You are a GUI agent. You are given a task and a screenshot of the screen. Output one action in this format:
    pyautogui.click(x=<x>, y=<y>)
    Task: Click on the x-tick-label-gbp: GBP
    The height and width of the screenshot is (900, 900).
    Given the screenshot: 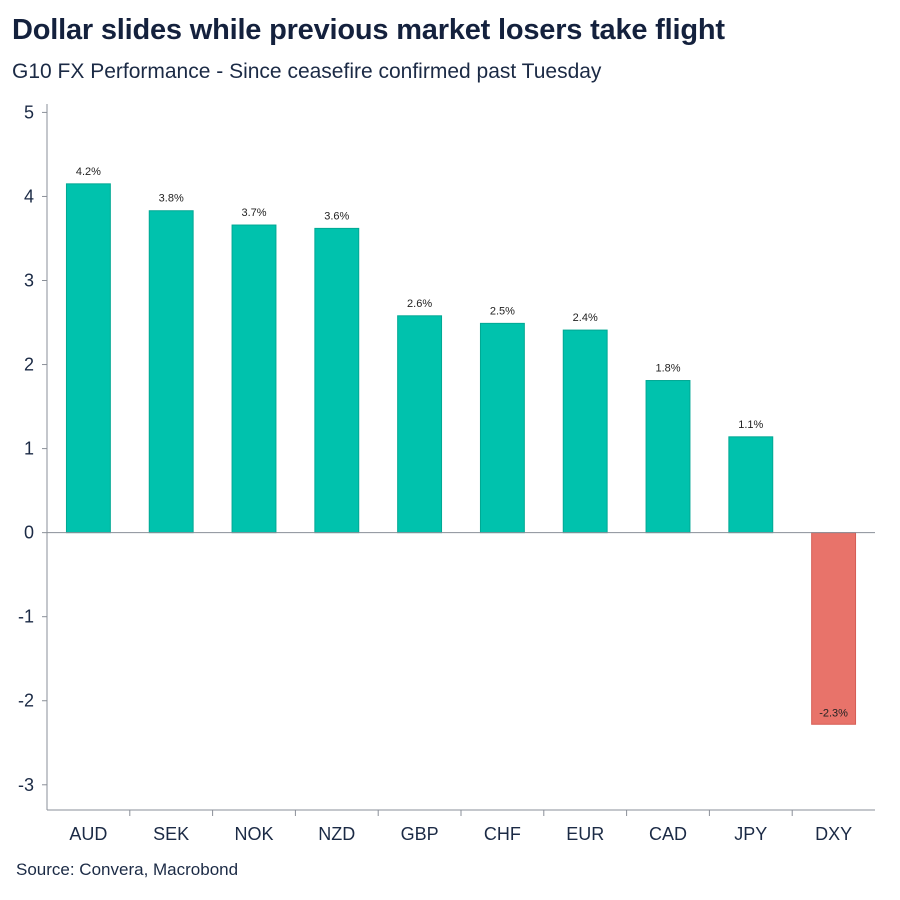 What is the action you would take?
    pyautogui.click(x=420, y=834)
    